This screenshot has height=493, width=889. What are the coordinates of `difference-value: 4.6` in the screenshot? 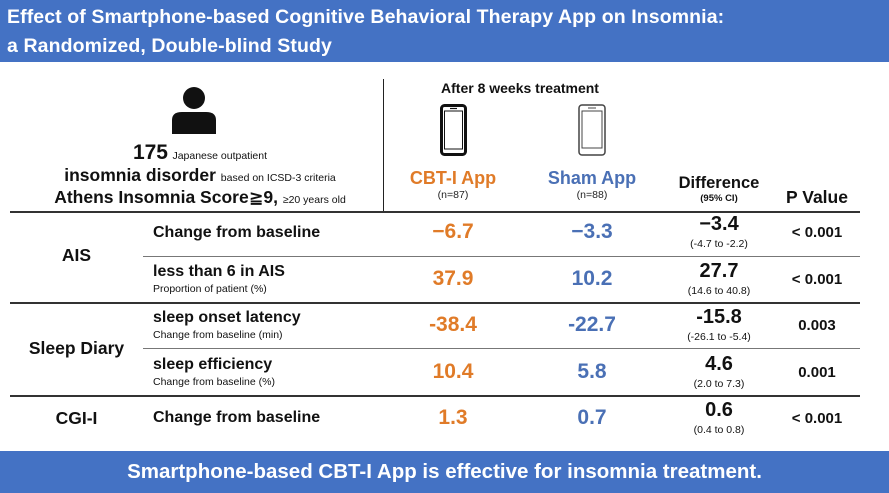 It's located at (719, 364).